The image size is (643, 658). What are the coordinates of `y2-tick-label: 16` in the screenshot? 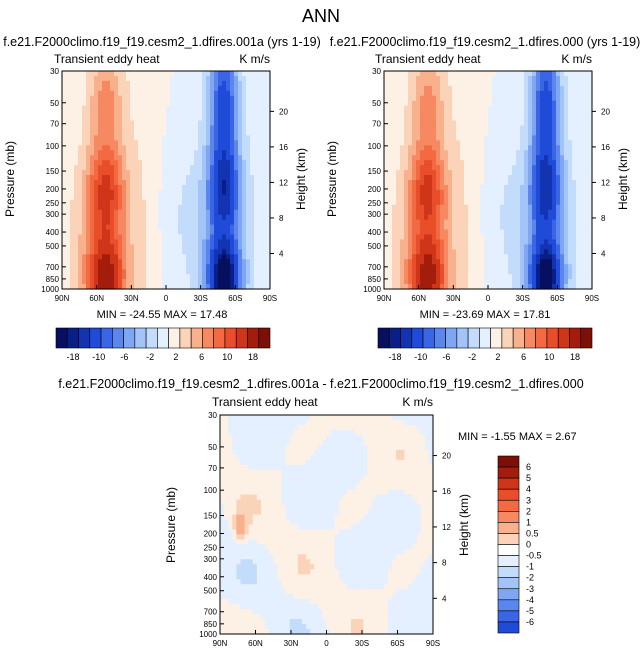 It's located at (283, 147).